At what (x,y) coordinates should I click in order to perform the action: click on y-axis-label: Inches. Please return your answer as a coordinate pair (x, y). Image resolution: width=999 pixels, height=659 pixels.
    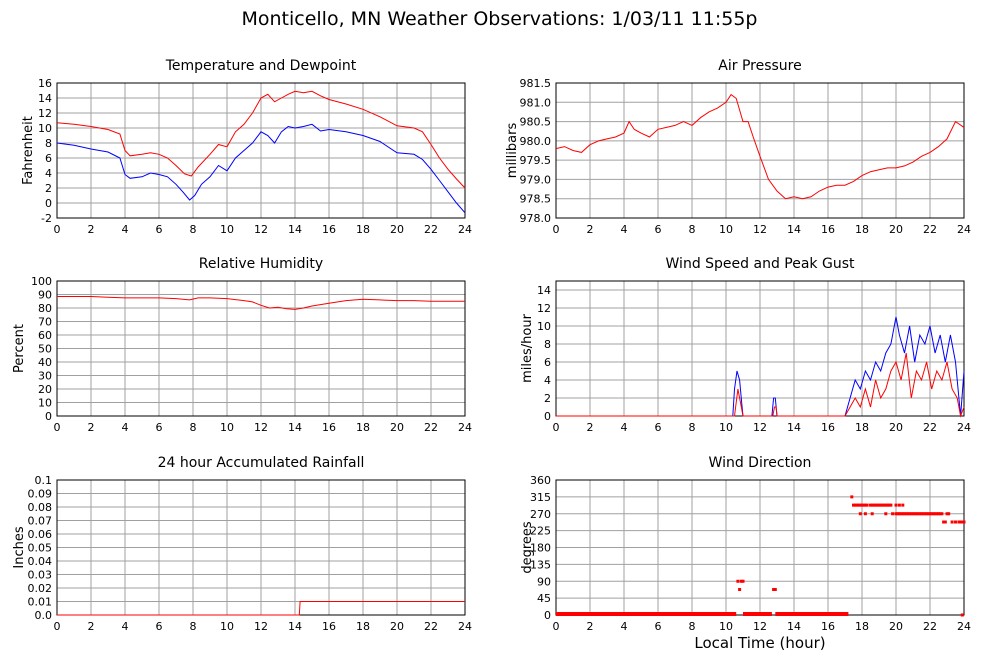
    Looking at the image, I should click on (19, 547).